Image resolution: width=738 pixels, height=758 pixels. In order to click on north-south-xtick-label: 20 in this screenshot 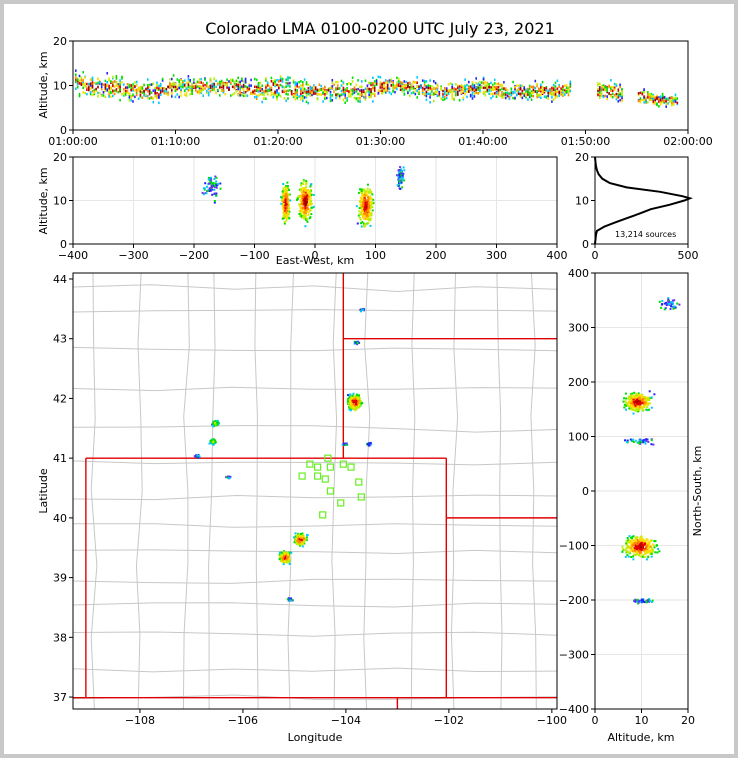, I will do `click(688, 720)`.